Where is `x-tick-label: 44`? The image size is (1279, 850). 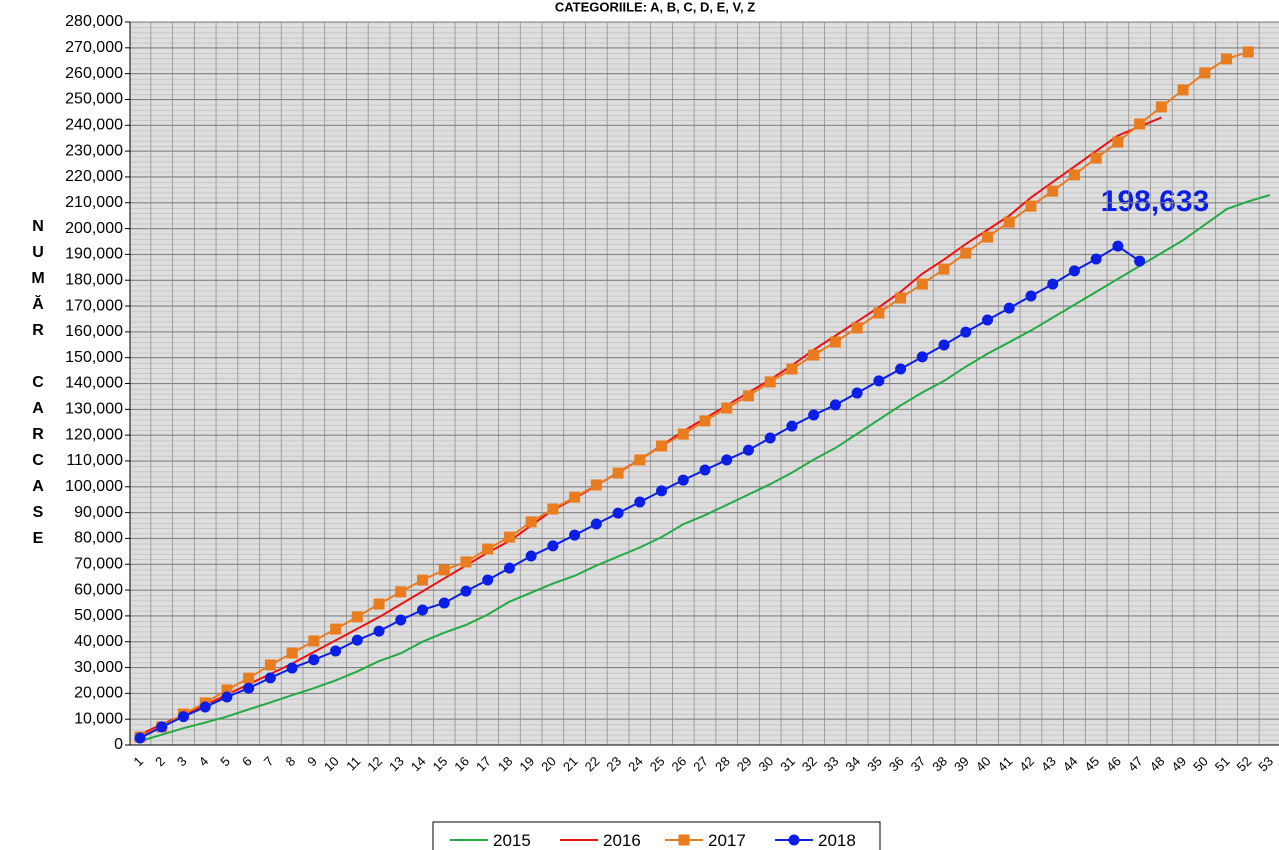
x-tick-label: 44 is located at coordinates (1070, 764).